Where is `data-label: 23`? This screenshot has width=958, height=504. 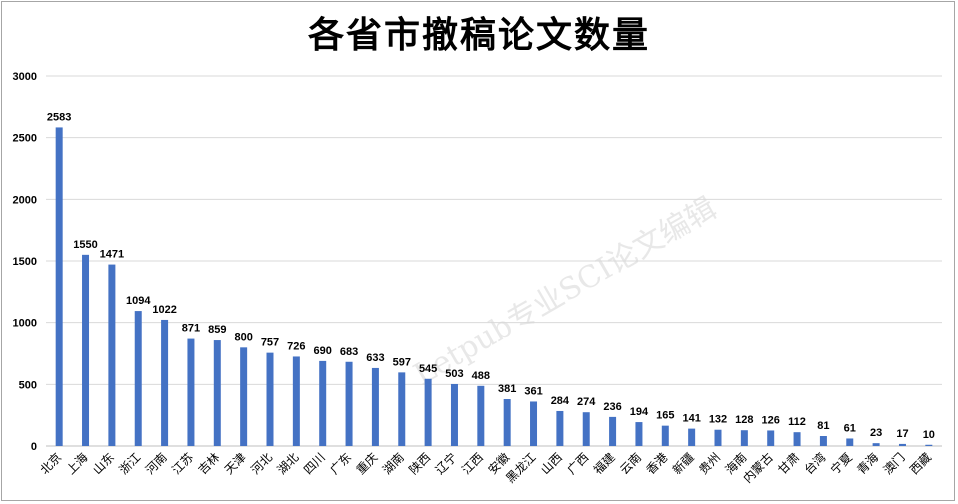
data-label: 23 is located at coordinates (876, 433).